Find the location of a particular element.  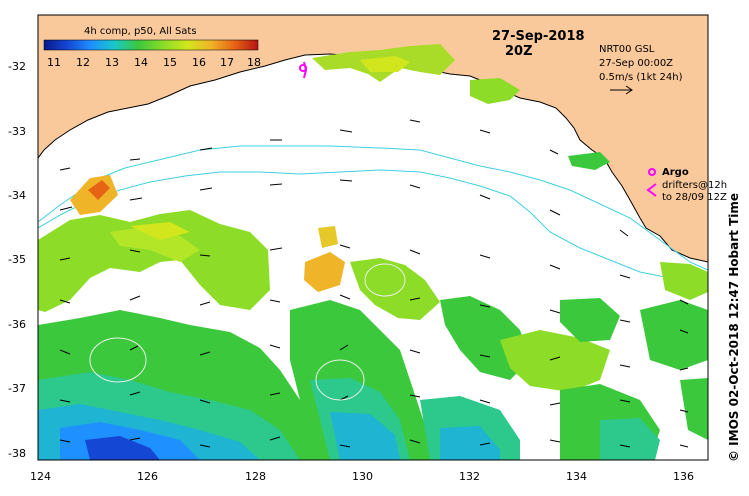

lon-tick: 134 is located at coordinates (576, 476).